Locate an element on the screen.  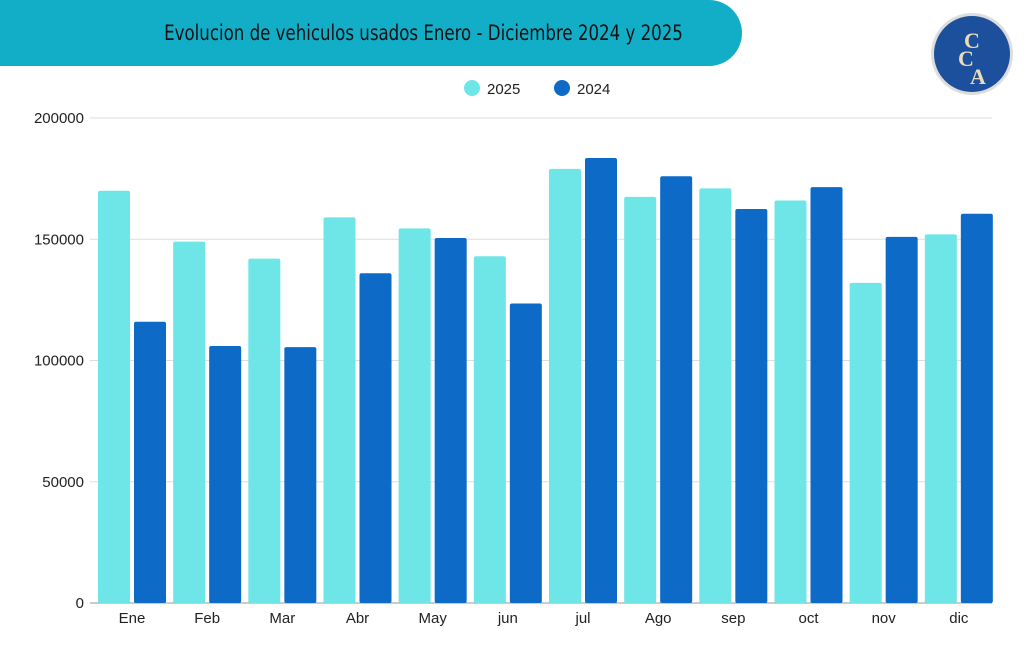
bar-2025-Mar is located at coordinates (264, 430).